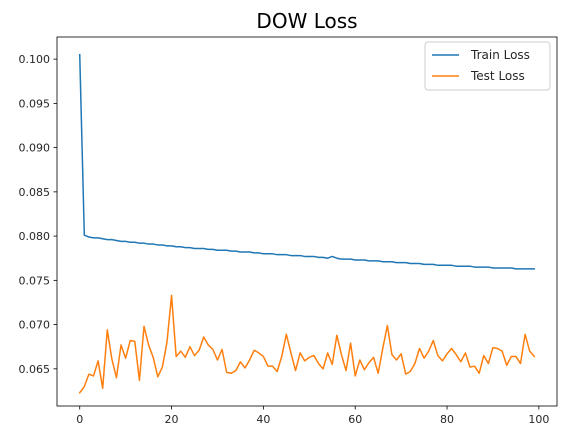 This screenshot has height=439, width=565. Describe the element at coordinates (35, 369) in the screenshot. I see `y-tick-label: 0.065` at that location.